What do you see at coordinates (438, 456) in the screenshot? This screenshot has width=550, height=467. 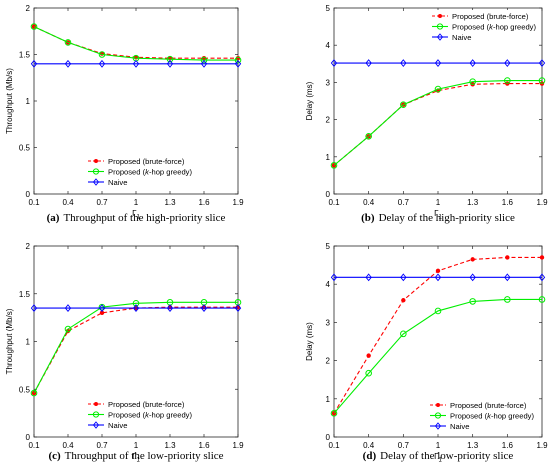 I see `subfigure-caption: (d) Delay of the low-priority slice` at bounding box center [438, 456].